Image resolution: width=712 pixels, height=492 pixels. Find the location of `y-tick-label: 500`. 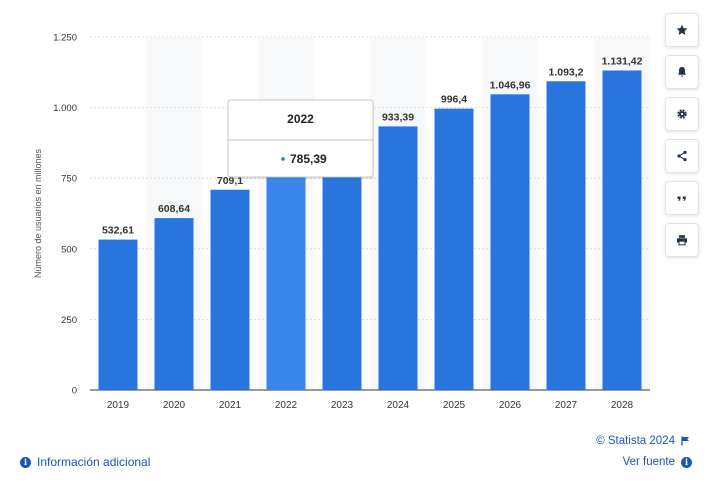

y-tick-label: 500 is located at coordinates (69, 249).